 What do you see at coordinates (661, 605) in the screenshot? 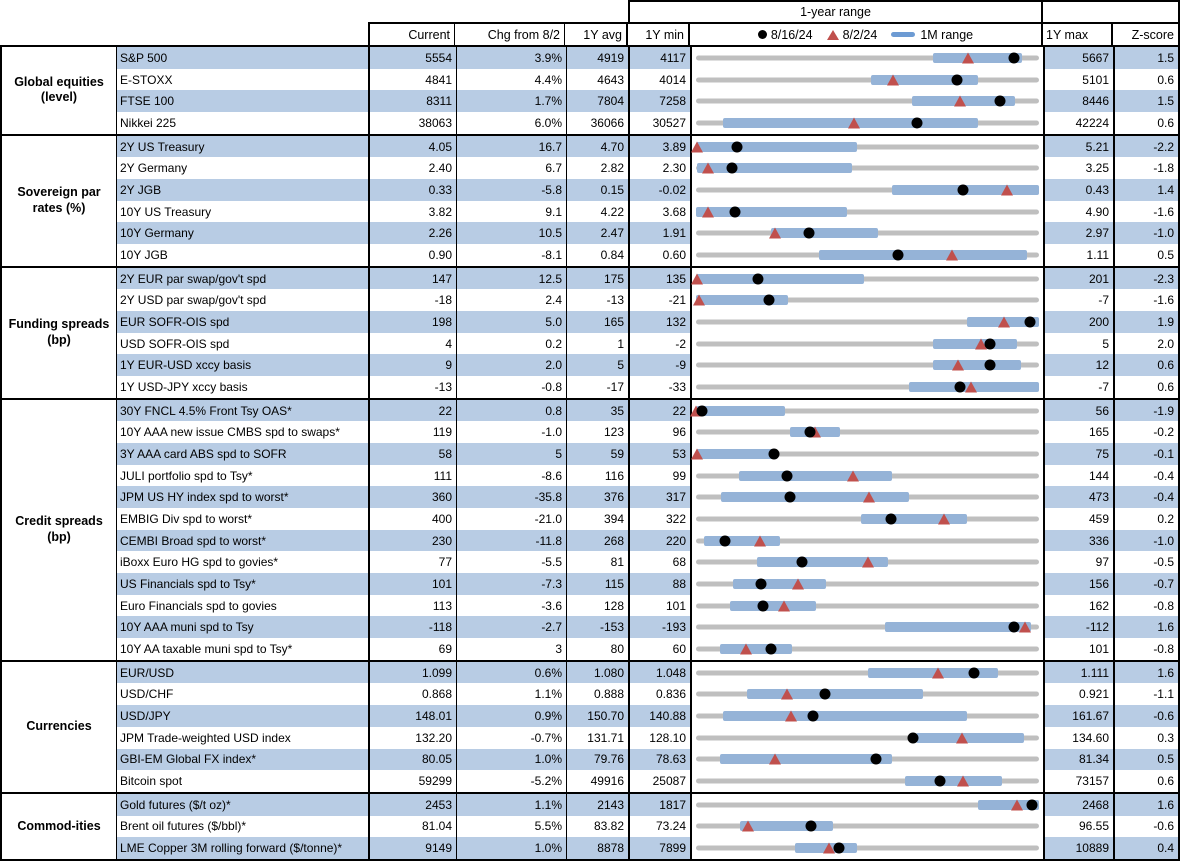
I see `1y-min-value: 101` at bounding box center [661, 605].